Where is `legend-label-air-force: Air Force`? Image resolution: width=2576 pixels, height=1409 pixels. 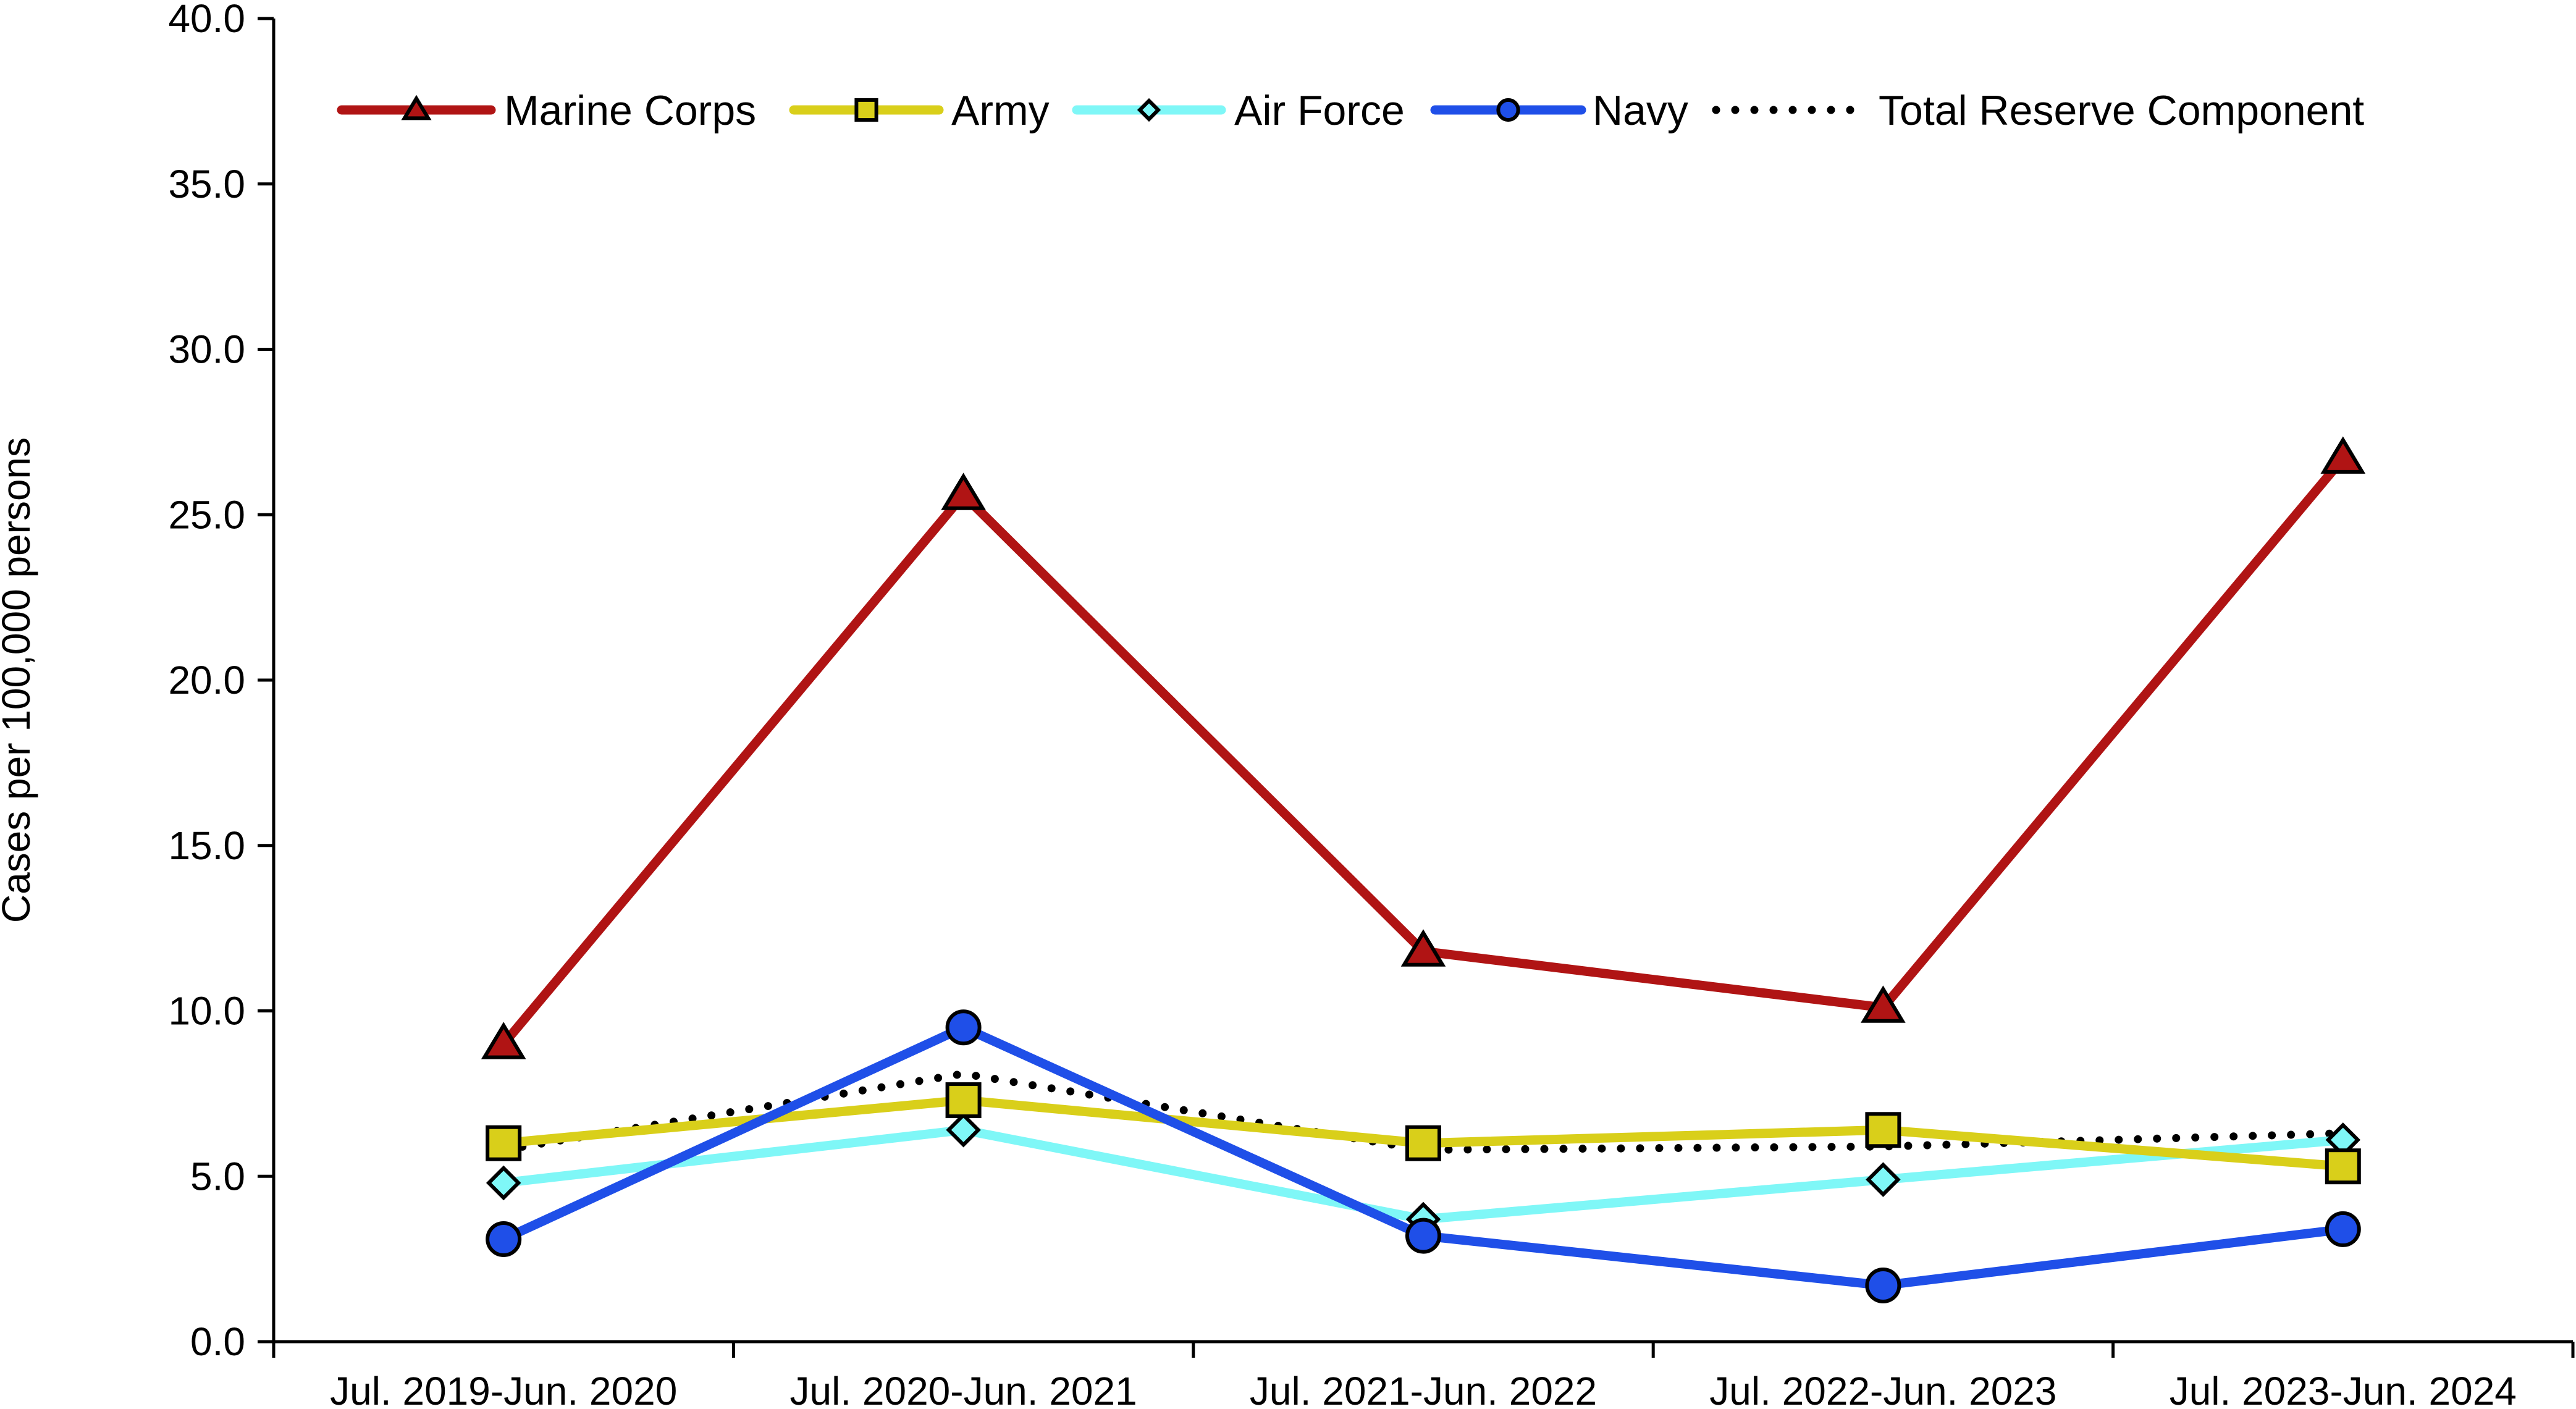
legend-label-air-force: Air Force is located at coordinates (1319, 111).